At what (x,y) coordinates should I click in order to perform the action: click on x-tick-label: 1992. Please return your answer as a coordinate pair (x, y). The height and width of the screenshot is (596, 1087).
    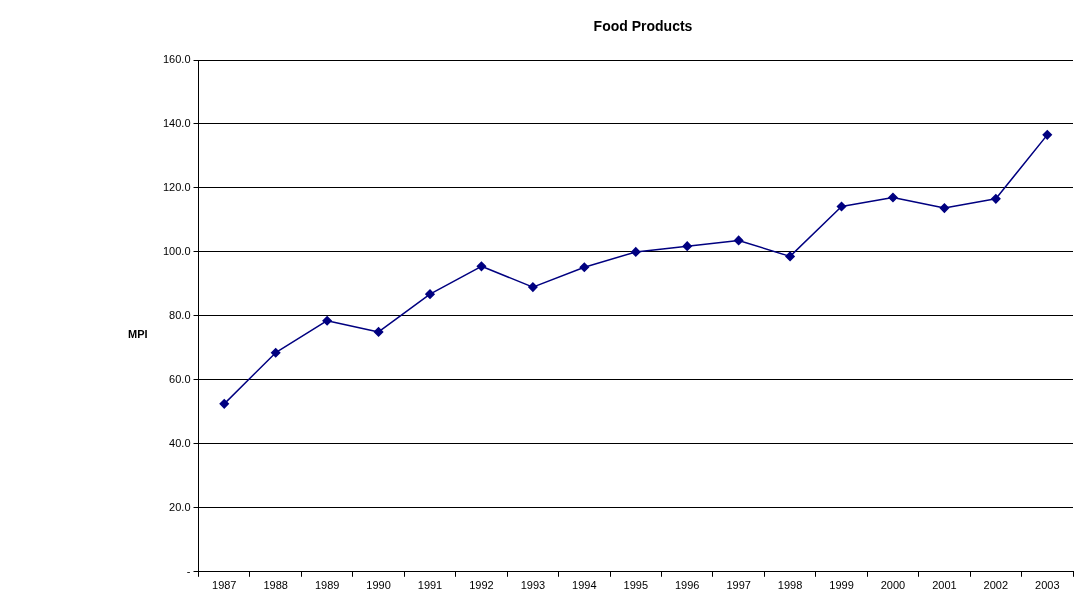
    Looking at the image, I should click on (481, 585).